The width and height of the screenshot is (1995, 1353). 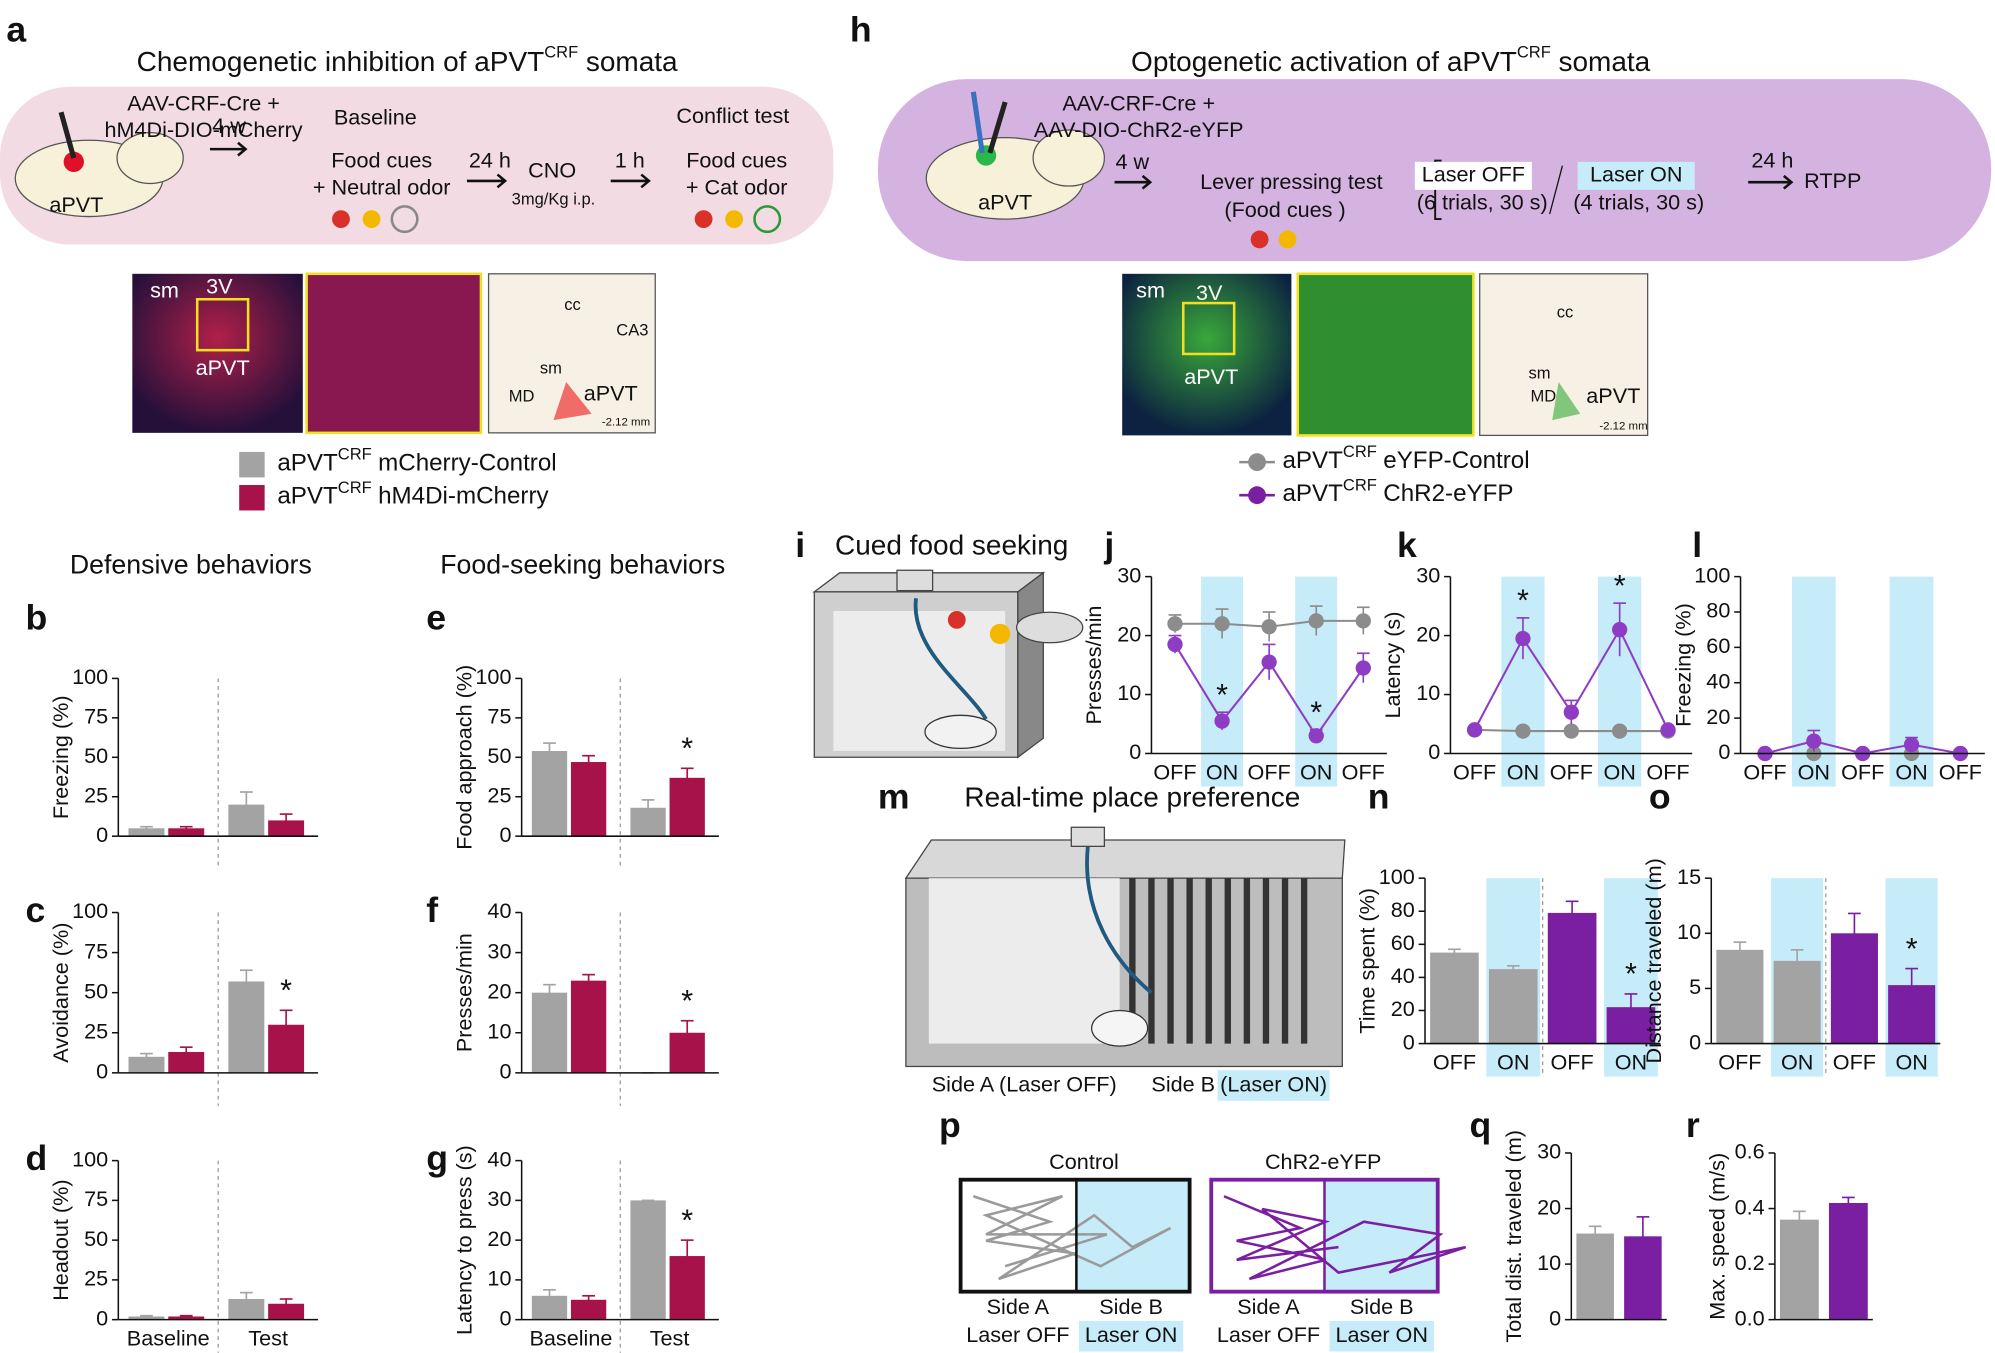 I want to click on y-tick-label: 0.4, so click(x=1750, y=1206).